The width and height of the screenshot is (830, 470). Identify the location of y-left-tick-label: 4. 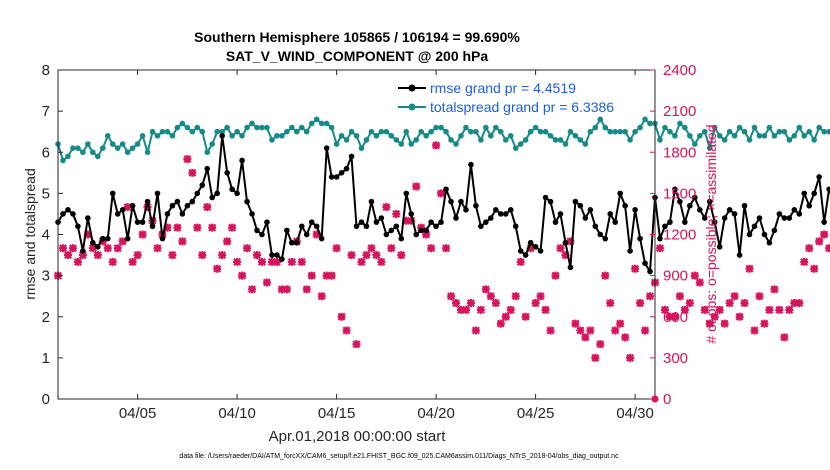
(46, 235).